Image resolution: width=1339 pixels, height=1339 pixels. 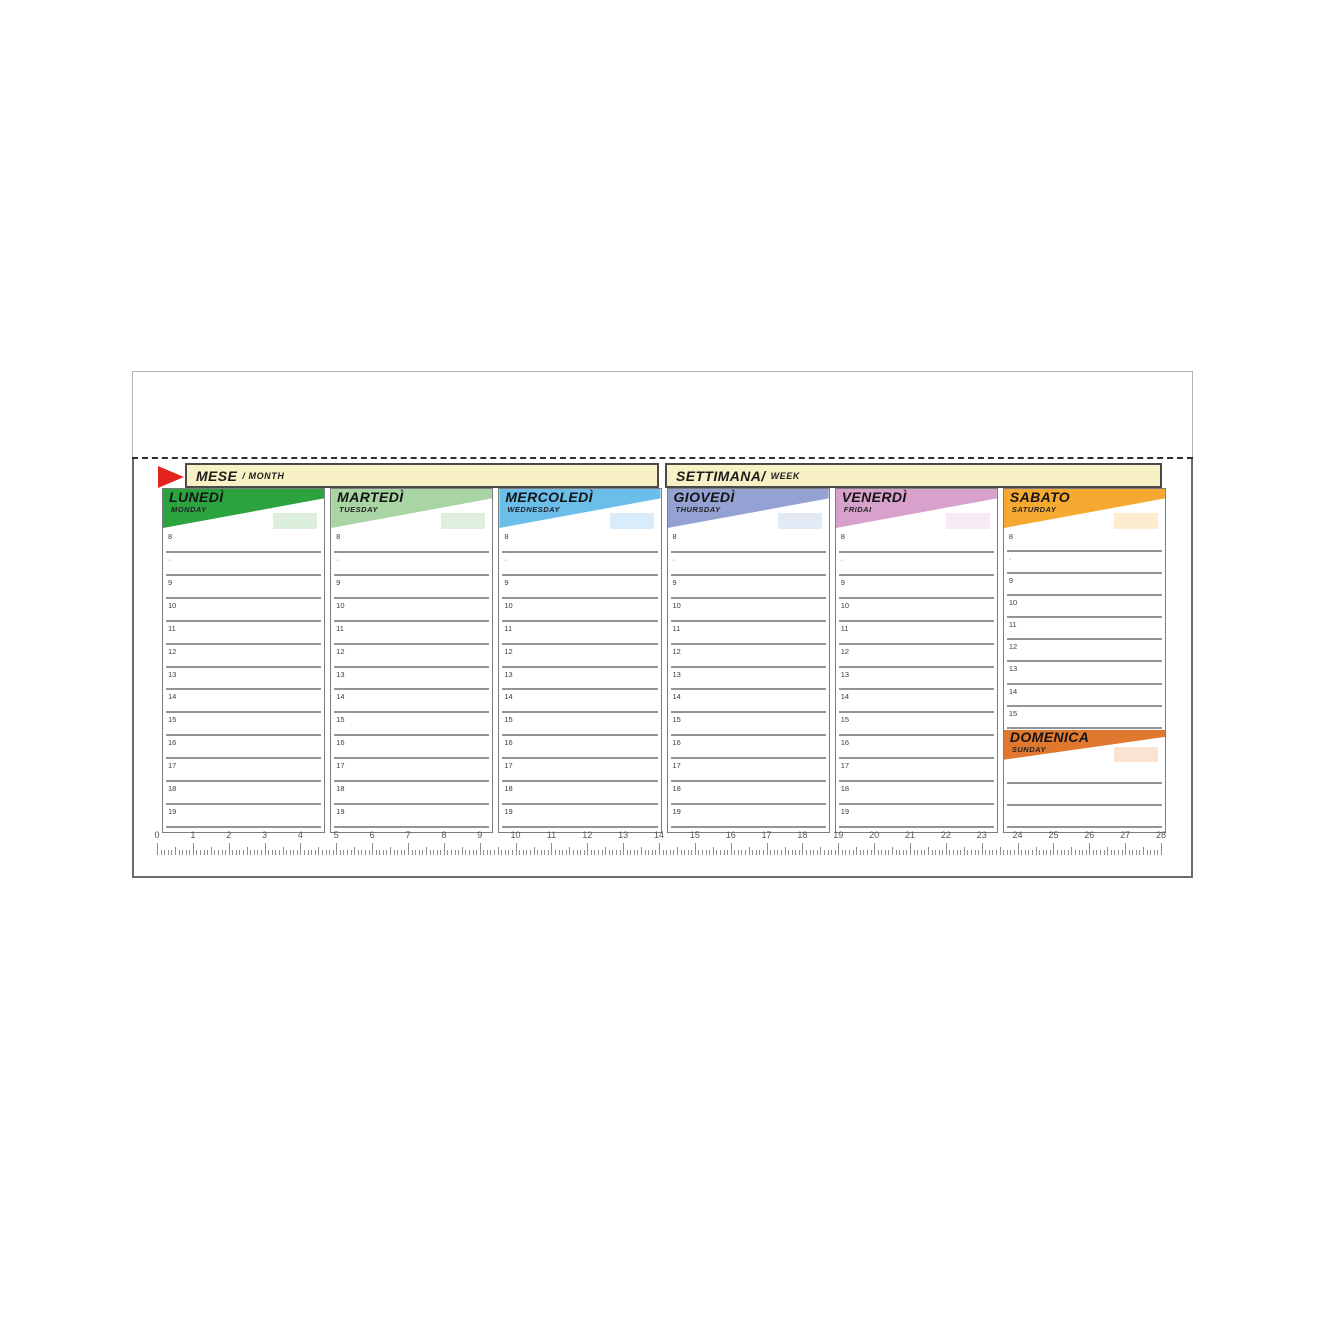 I want to click on day-english-label: TUESDAY, so click(x=358, y=509).